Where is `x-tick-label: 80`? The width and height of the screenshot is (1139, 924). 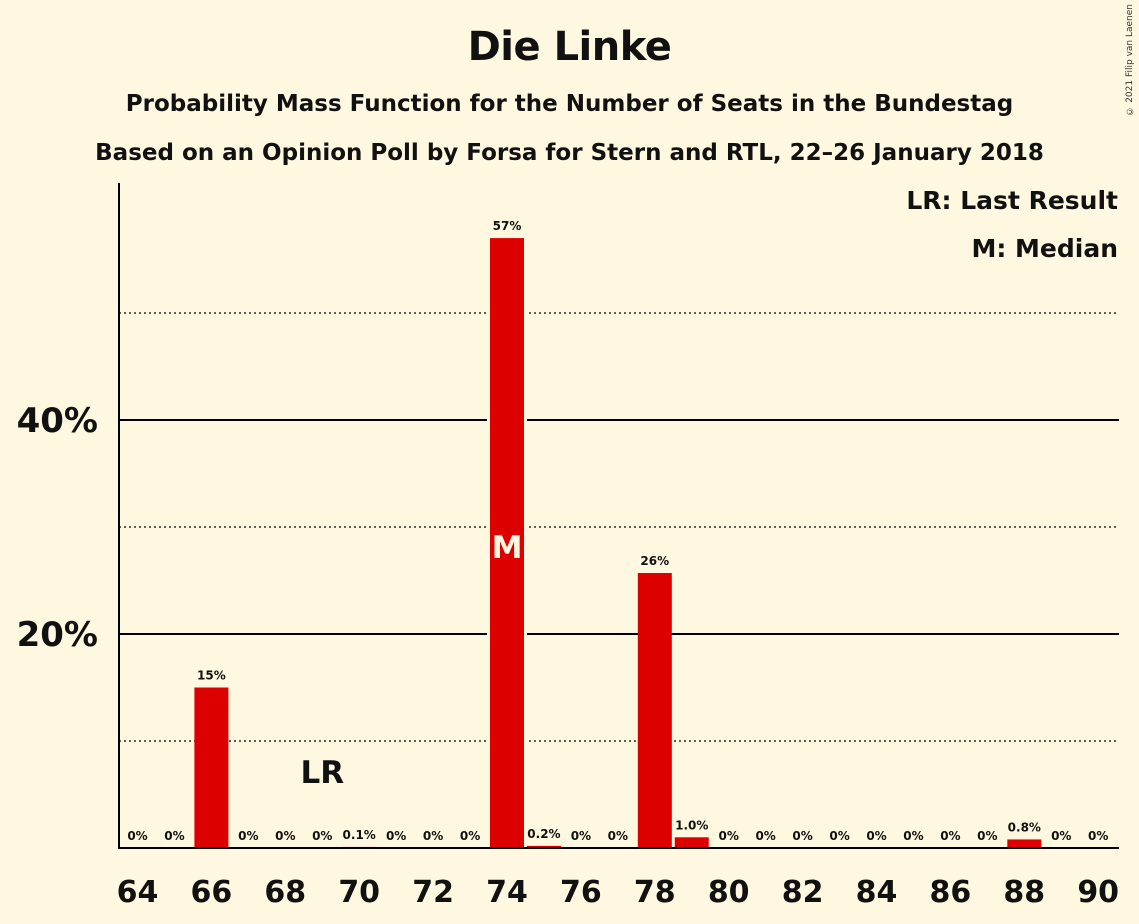 x-tick-label: 80 is located at coordinates (729, 892).